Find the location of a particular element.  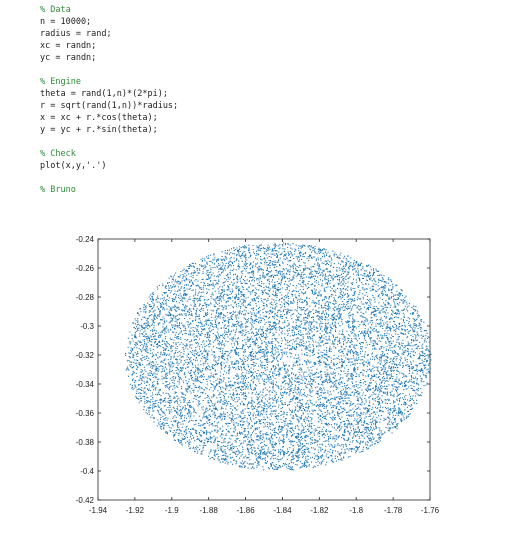

y-tick-label: -0.28 is located at coordinates (85, 297).